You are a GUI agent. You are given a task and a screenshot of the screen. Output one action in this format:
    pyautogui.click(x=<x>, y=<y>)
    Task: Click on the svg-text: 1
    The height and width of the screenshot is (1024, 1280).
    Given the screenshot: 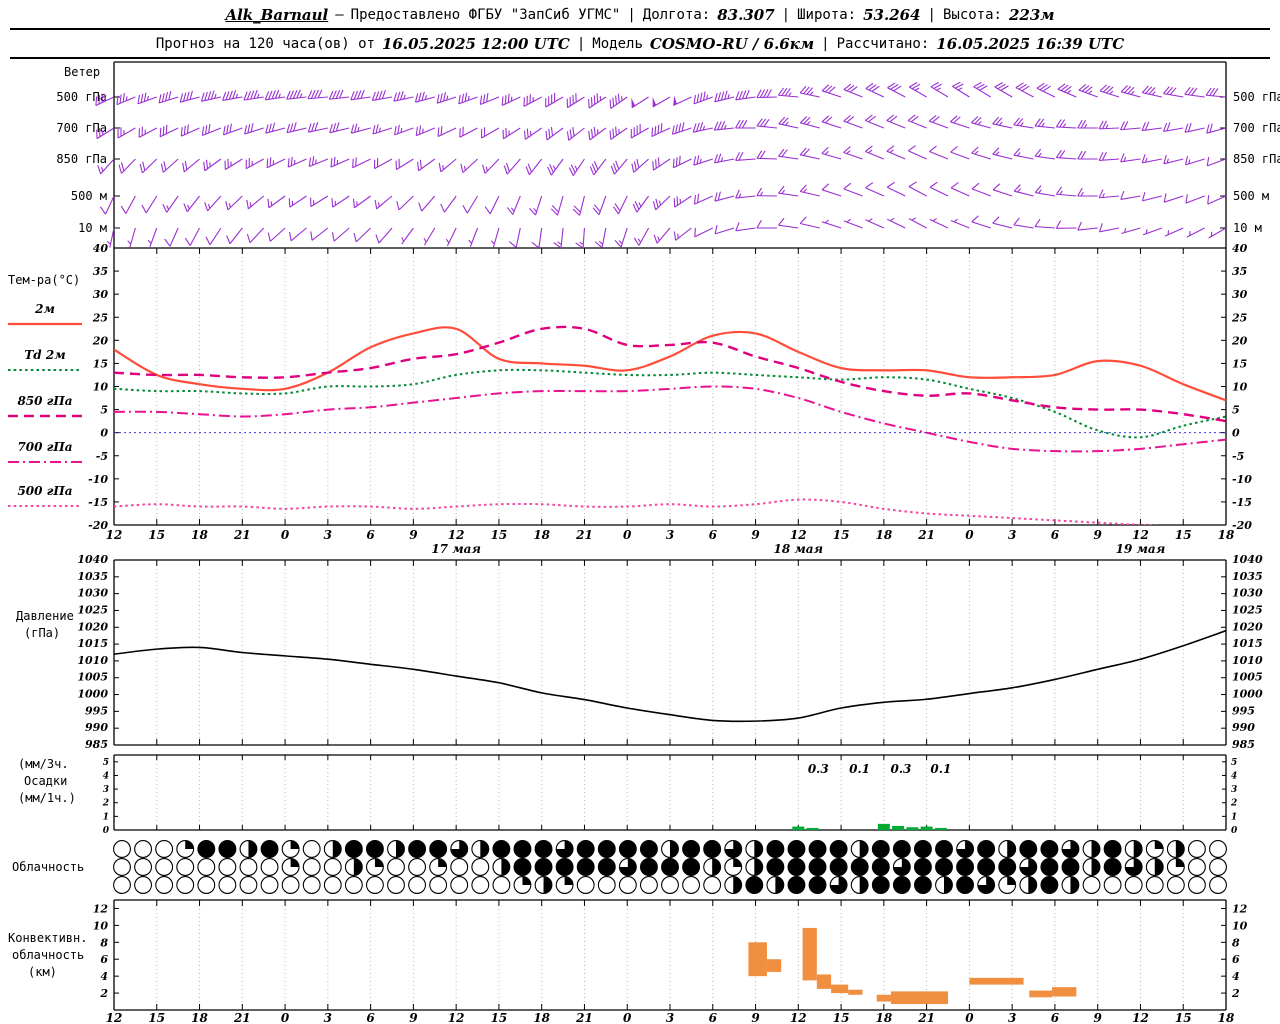 What is the action you would take?
    pyautogui.click(x=106, y=817)
    